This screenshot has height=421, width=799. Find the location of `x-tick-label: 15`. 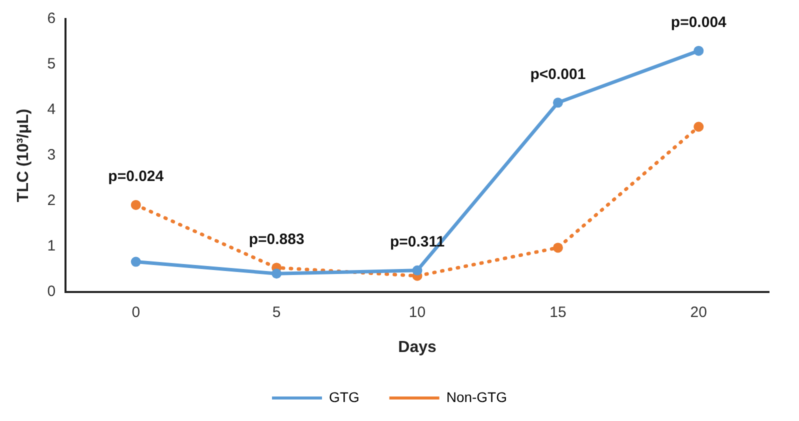

x-tick-label: 15 is located at coordinates (558, 312).